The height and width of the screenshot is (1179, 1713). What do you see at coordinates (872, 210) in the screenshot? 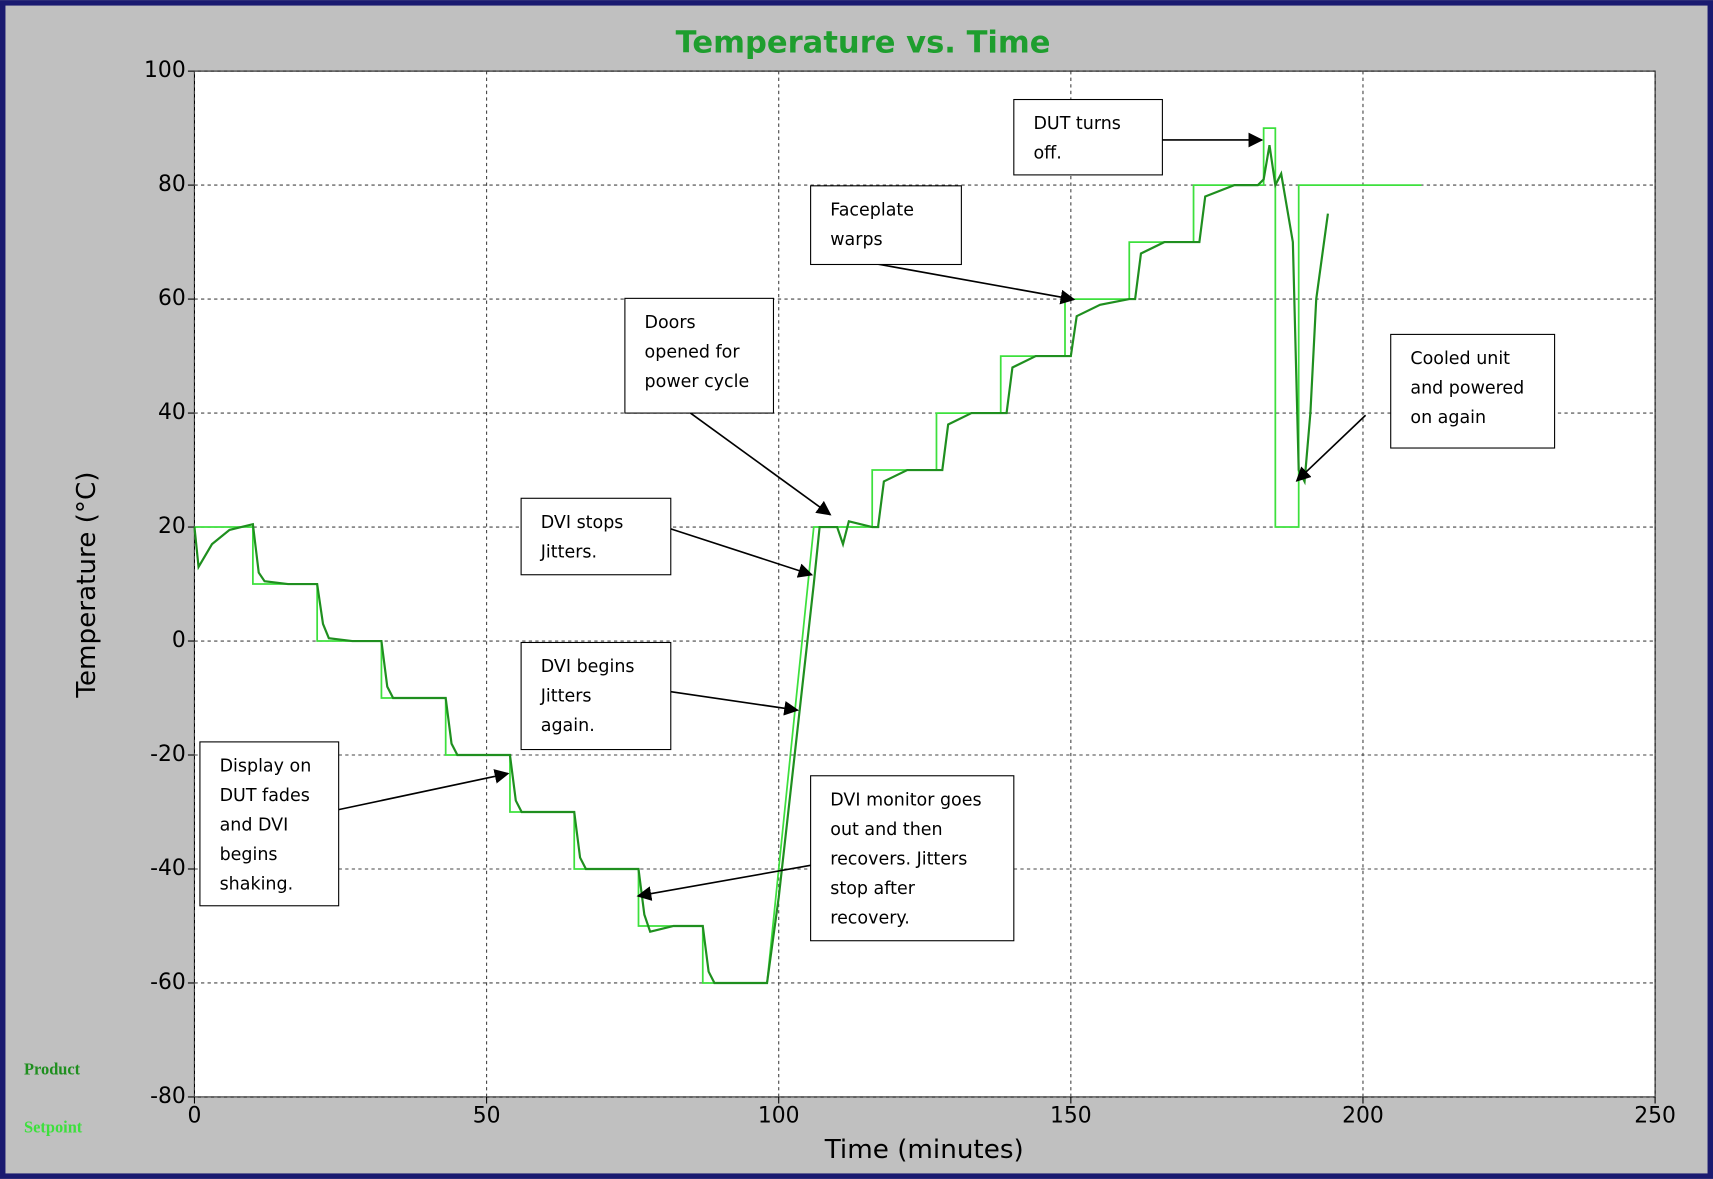
I see `annotation-text: Faceplate` at bounding box center [872, 210].